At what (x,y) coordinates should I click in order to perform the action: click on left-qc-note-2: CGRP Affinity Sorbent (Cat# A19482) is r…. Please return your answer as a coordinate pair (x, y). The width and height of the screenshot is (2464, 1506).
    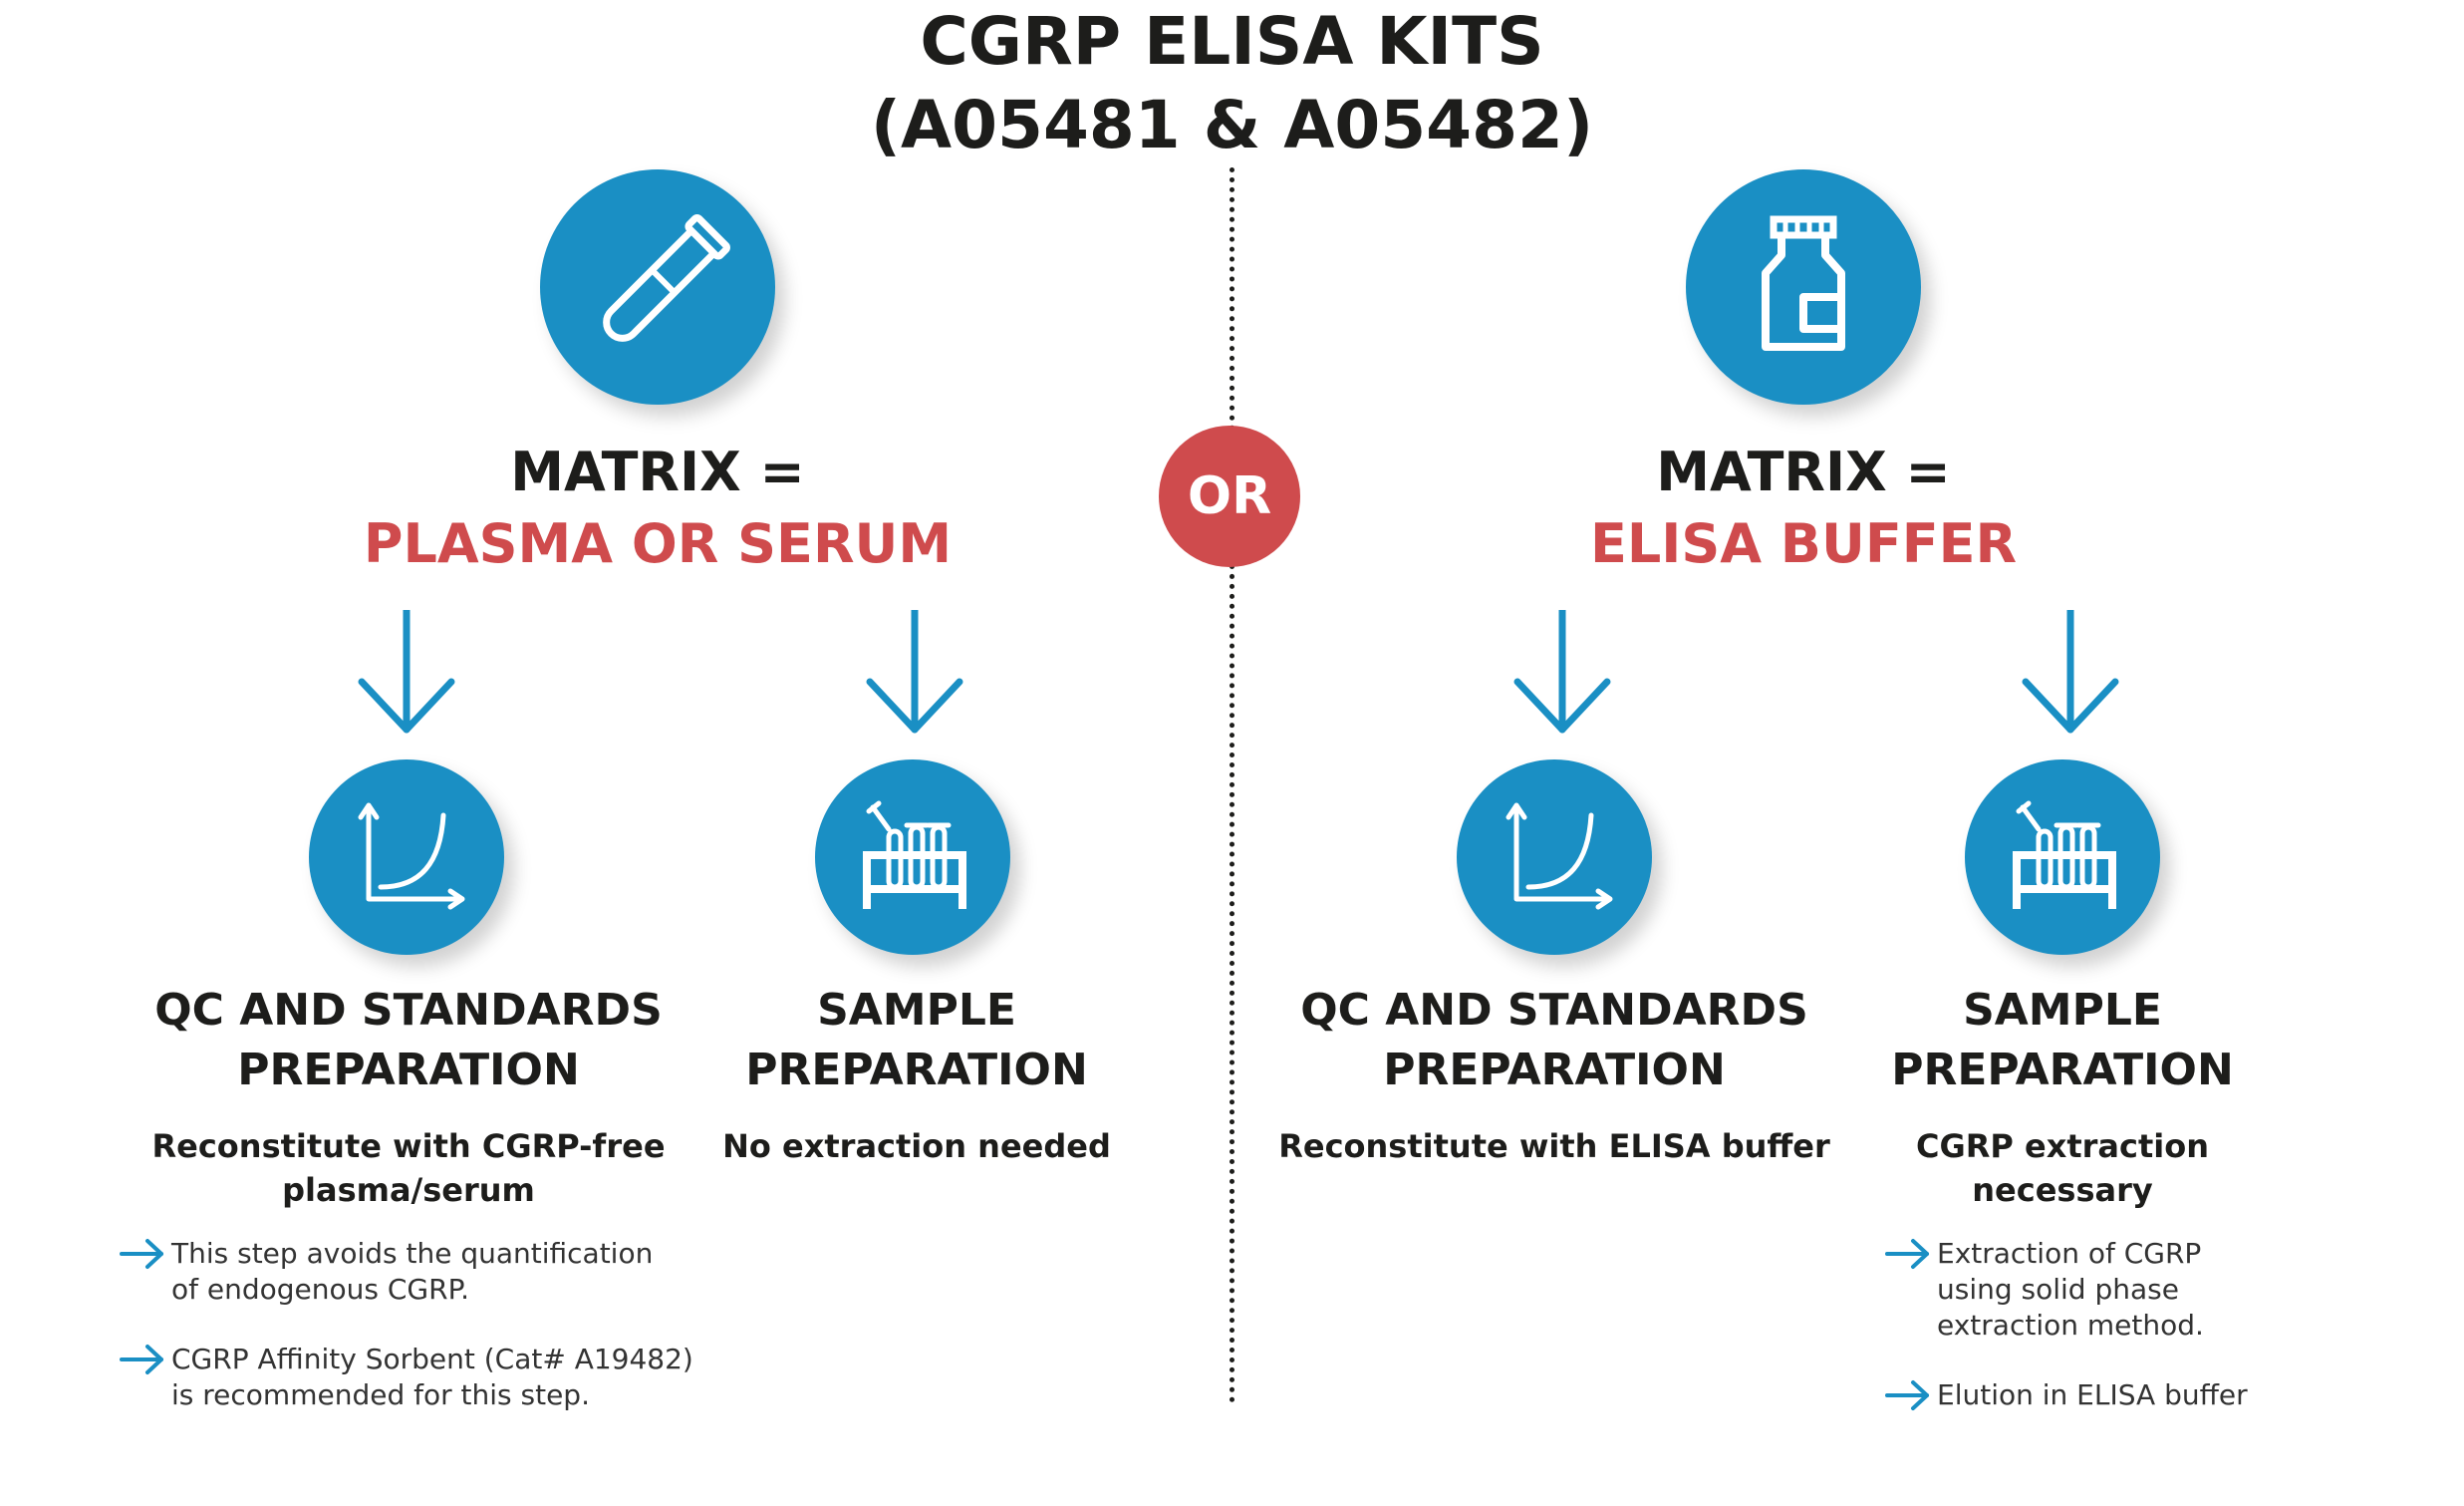
    Looking at the image, I should click on (434, 1377).